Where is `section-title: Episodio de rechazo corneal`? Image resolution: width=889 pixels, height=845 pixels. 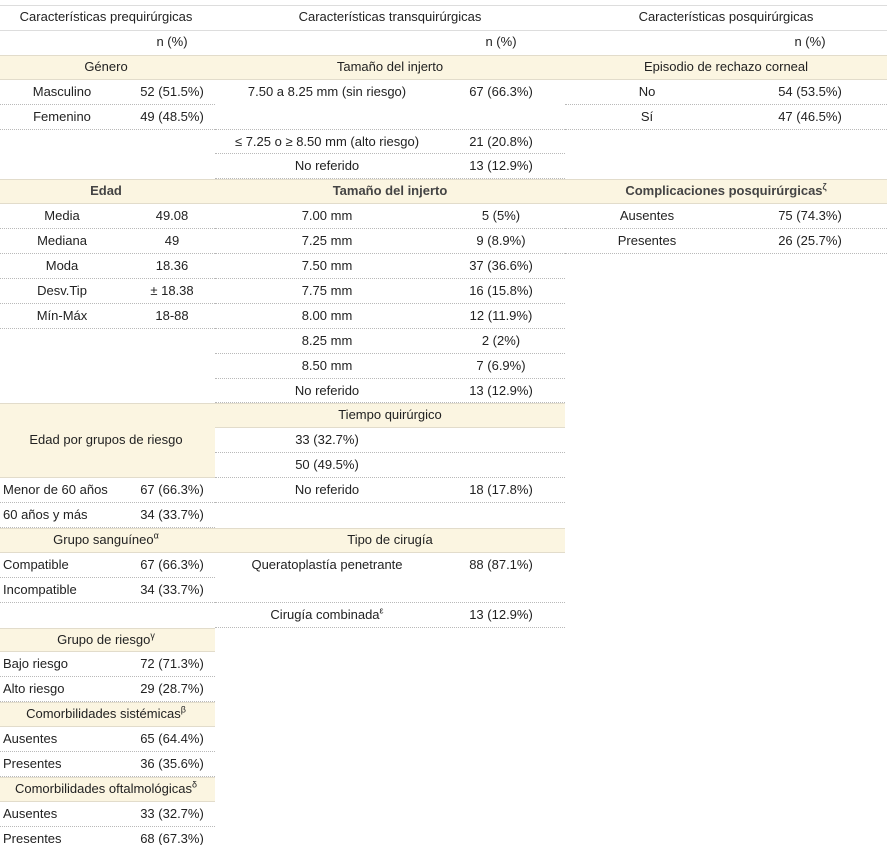 section-title: Episodio de rechazo corneal is located at coordinates (726, 66).